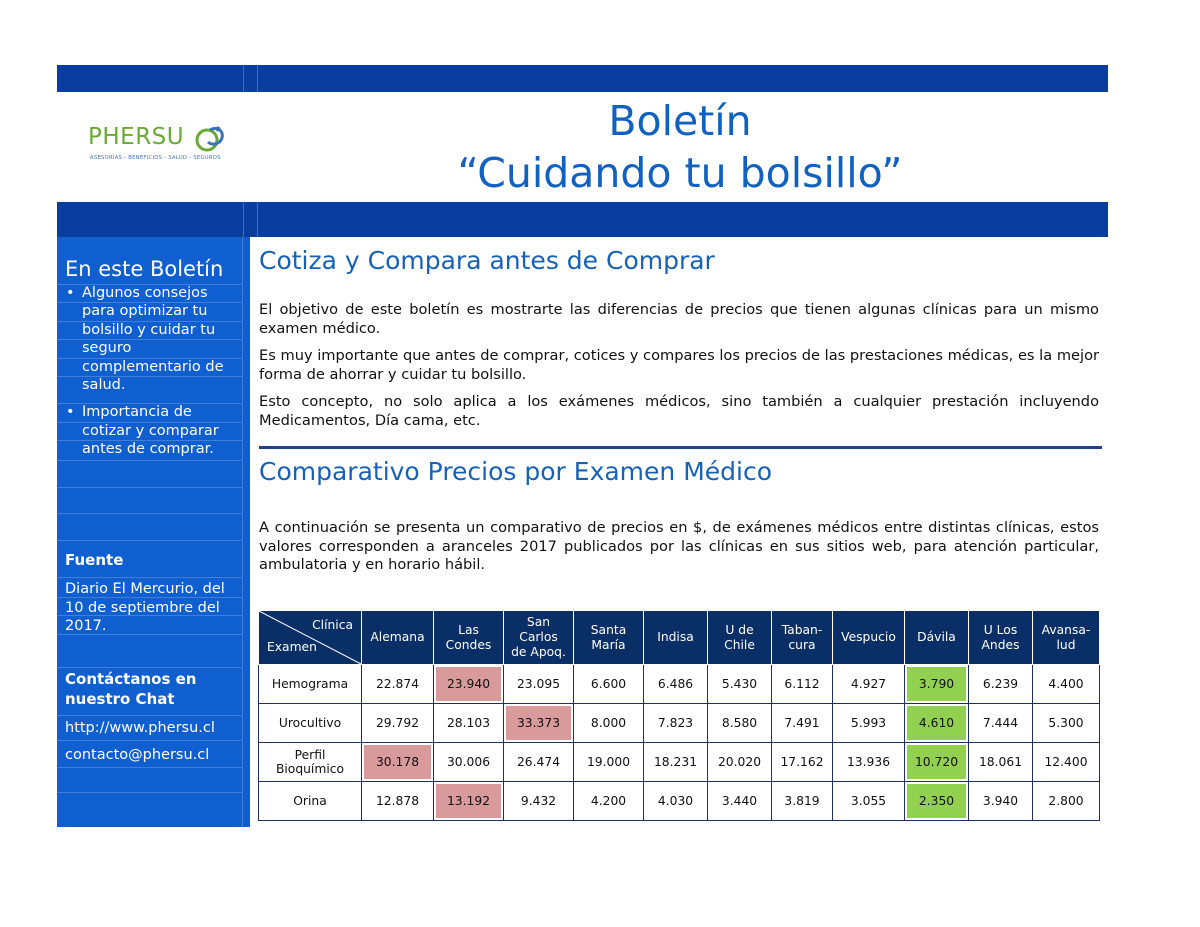 This screenshot has height=927, width=1200. What do you see at coordinates (608, 762) in the screenshot?
I see `price-cell: 19.000` at bounding box center [608, 762].